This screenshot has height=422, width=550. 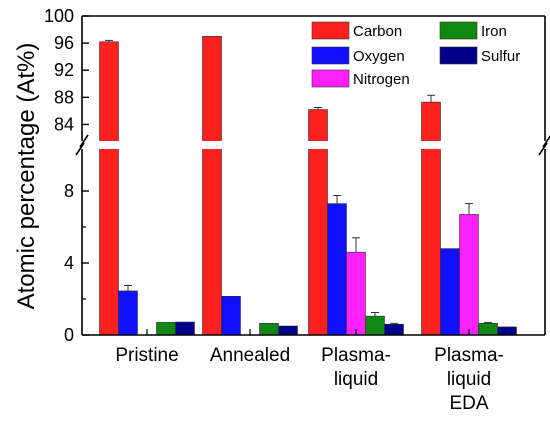 I want to click on legend-swatch-nitrogen, so click(x=330, y=78).